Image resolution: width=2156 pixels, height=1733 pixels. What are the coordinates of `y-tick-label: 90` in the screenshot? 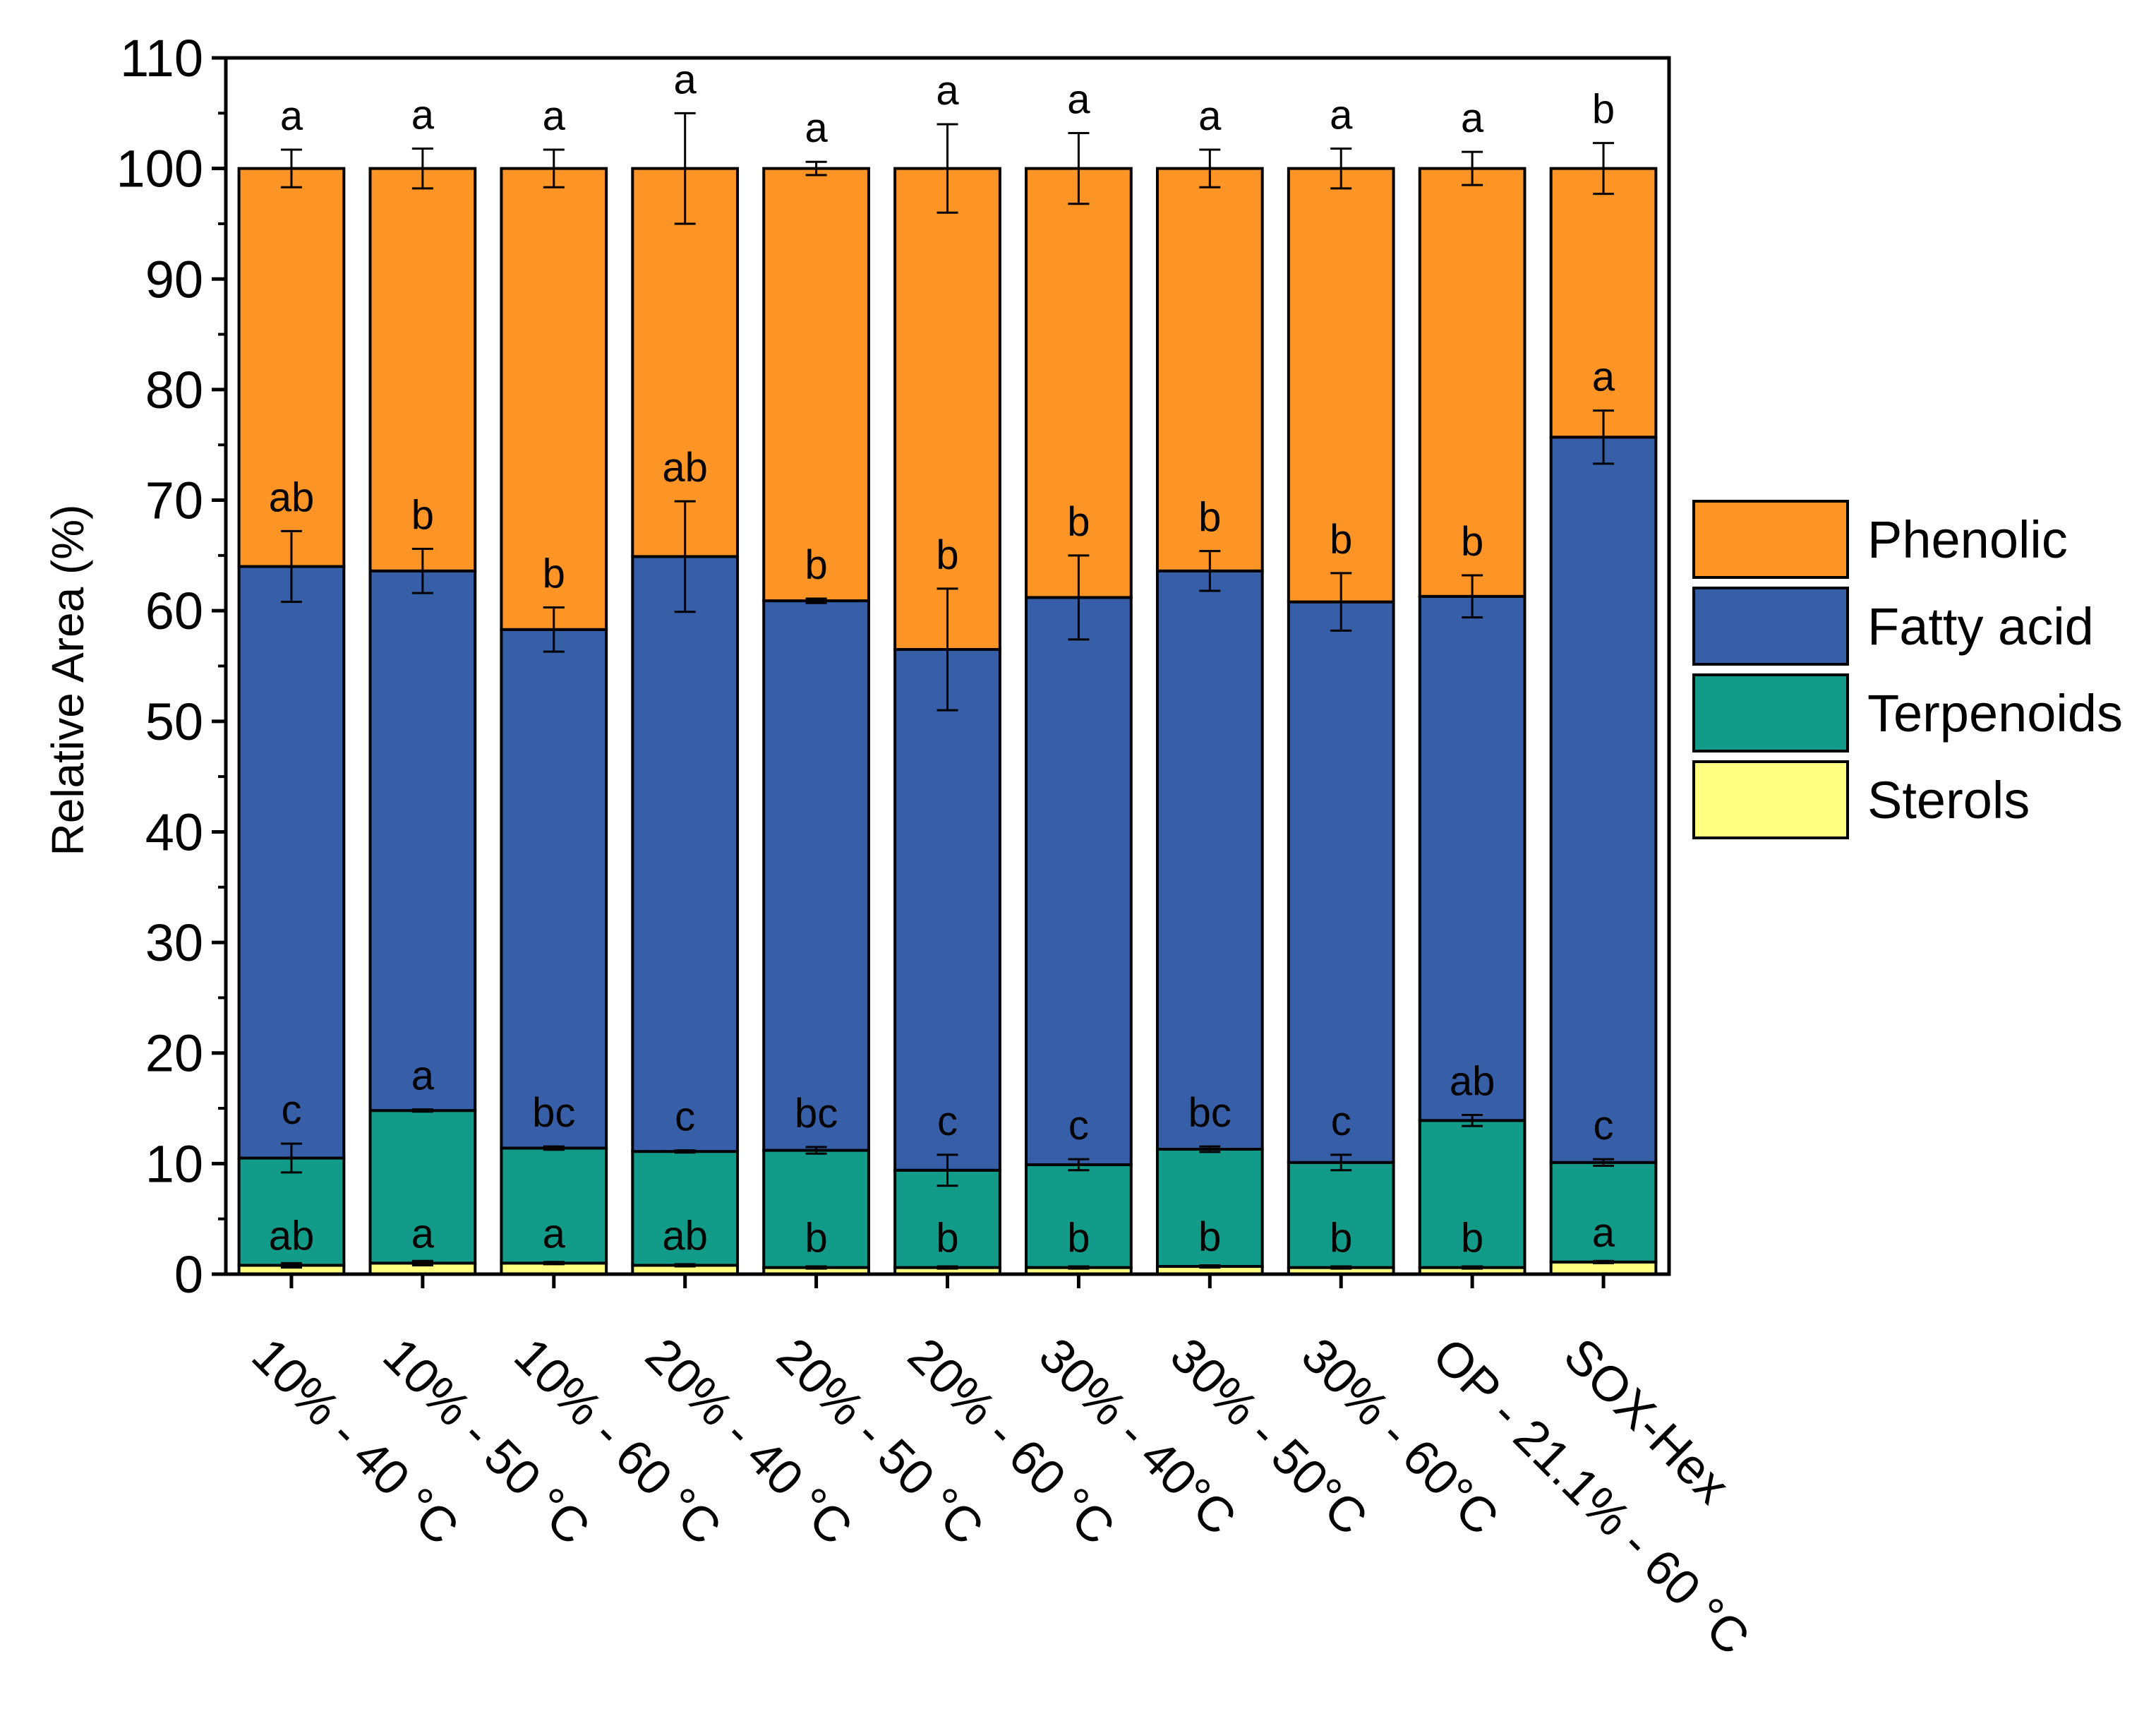 It's located at (174, 279).